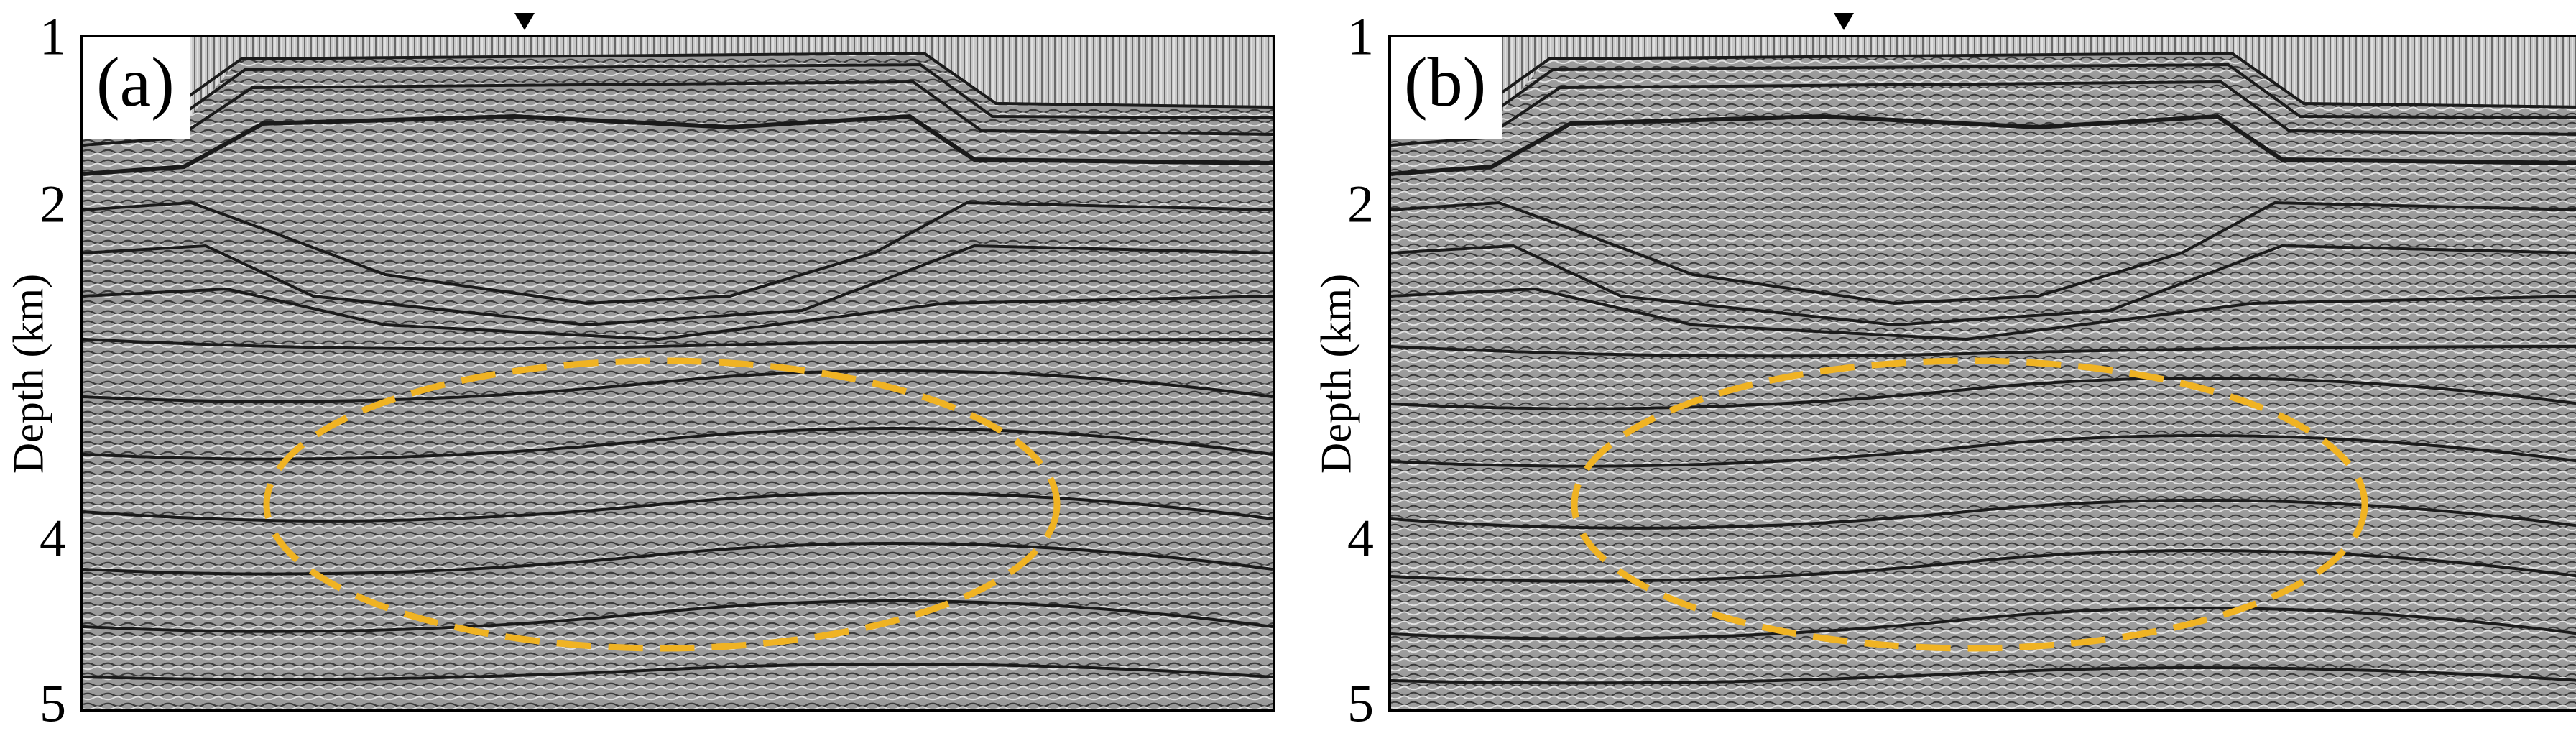  I want to click on tick-label-a-2: 2, so click(53, 204).